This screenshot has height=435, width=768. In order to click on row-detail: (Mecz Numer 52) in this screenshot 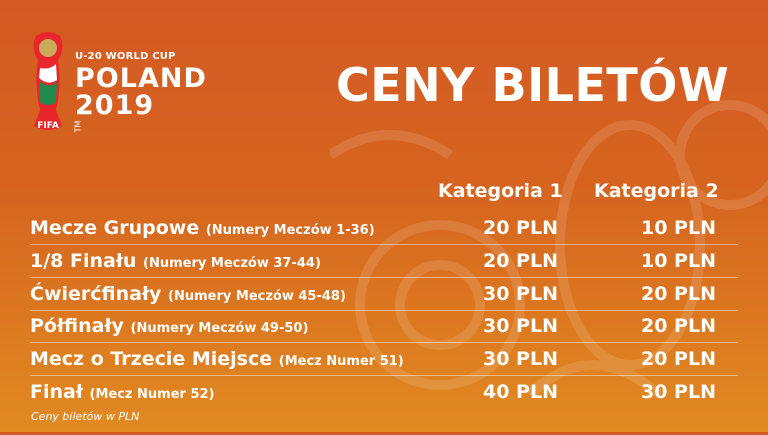, I will do `click(152, 394)`.